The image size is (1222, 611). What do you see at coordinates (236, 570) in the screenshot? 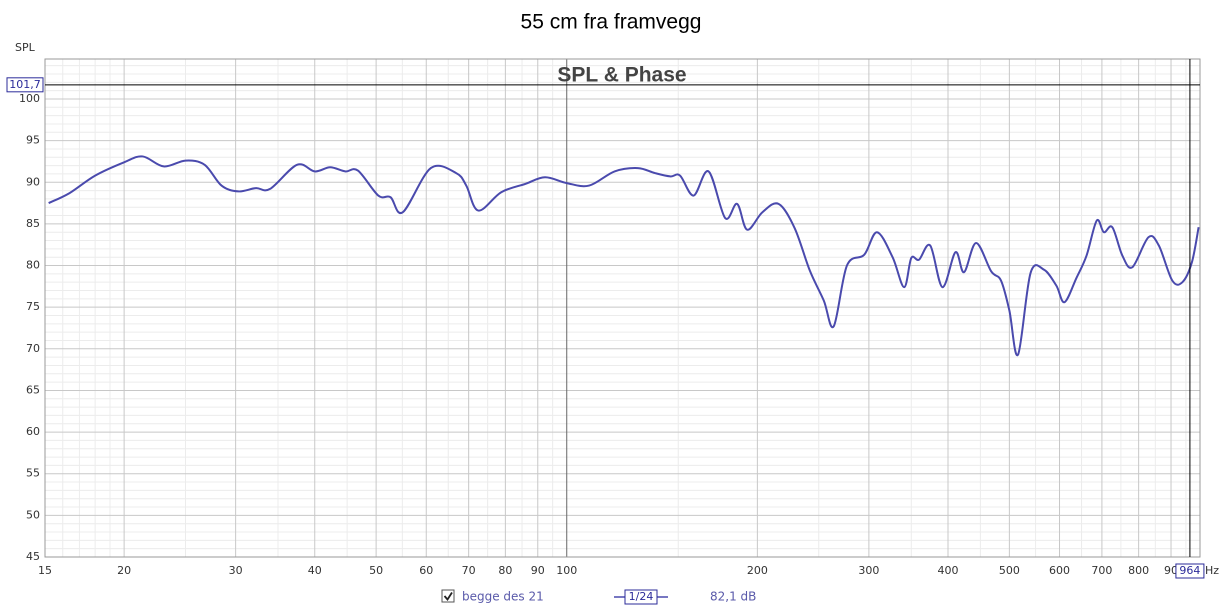
I see `x-tick-label: 30` at bounding box center [236, 570].